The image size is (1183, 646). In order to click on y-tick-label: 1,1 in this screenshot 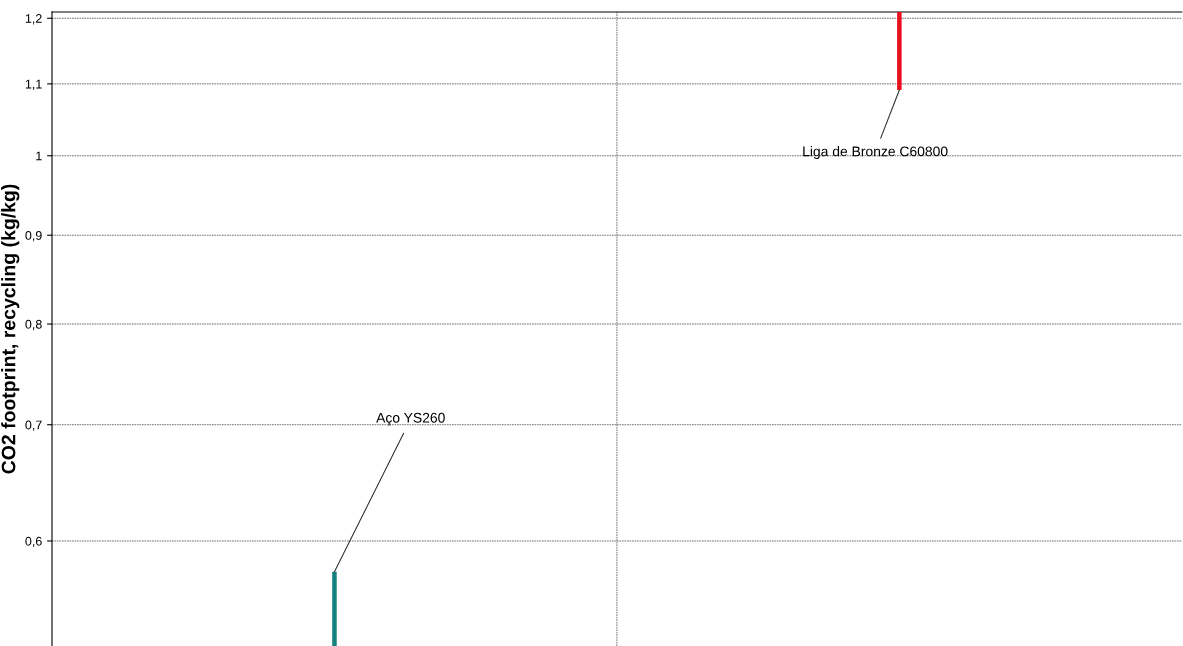, I will do `click(33, 84)`.